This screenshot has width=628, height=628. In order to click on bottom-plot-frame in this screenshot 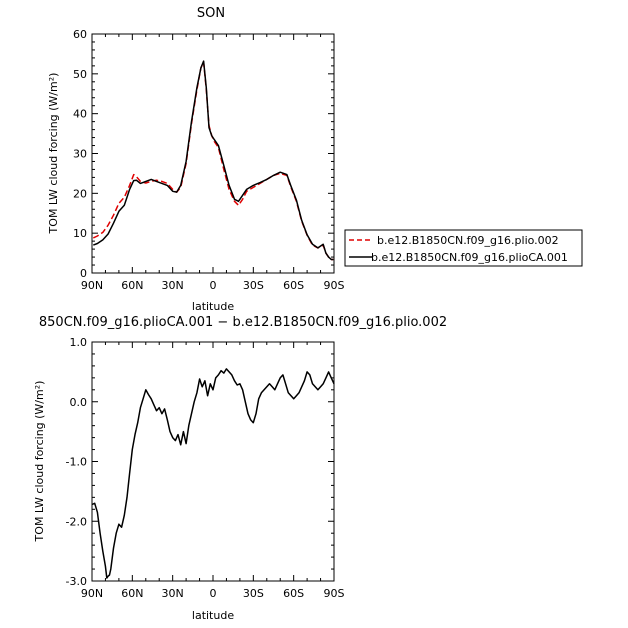, I will do `click(213, 461)`.